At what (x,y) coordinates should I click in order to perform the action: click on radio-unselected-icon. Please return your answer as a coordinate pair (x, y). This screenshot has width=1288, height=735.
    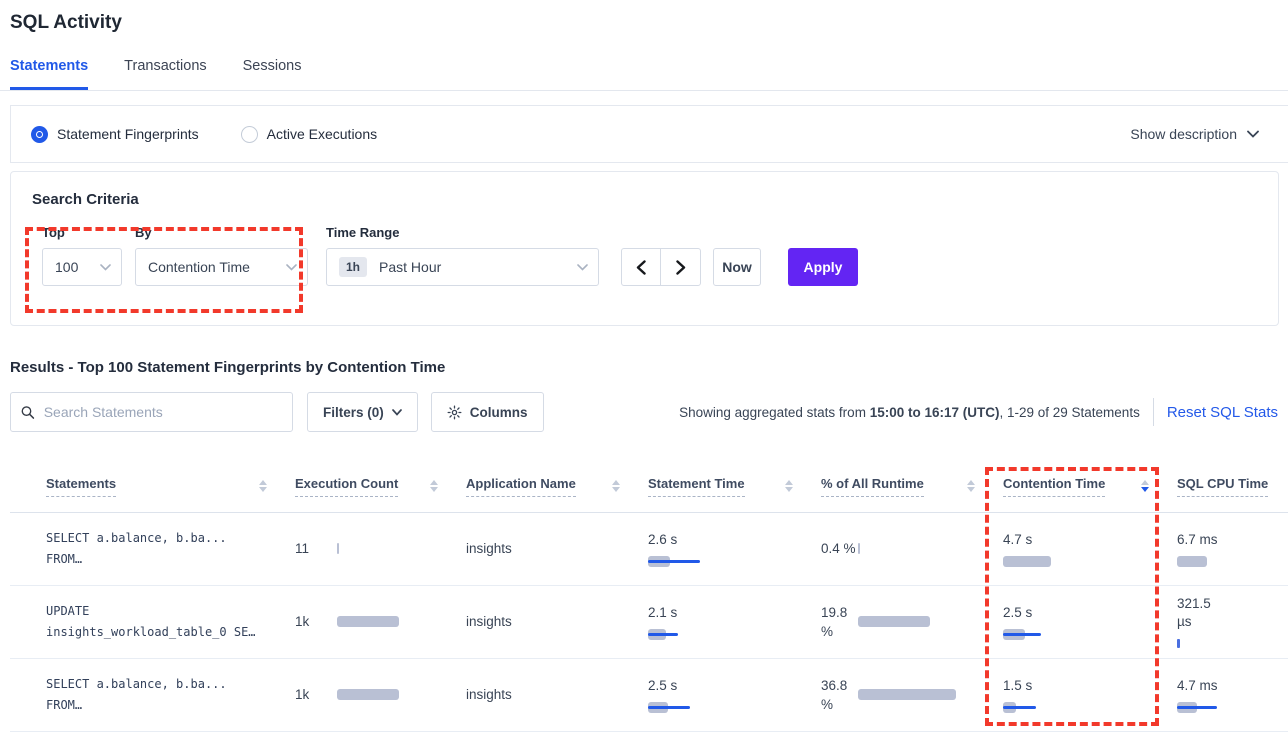
    Looking at the image, I should click on (249, 134).